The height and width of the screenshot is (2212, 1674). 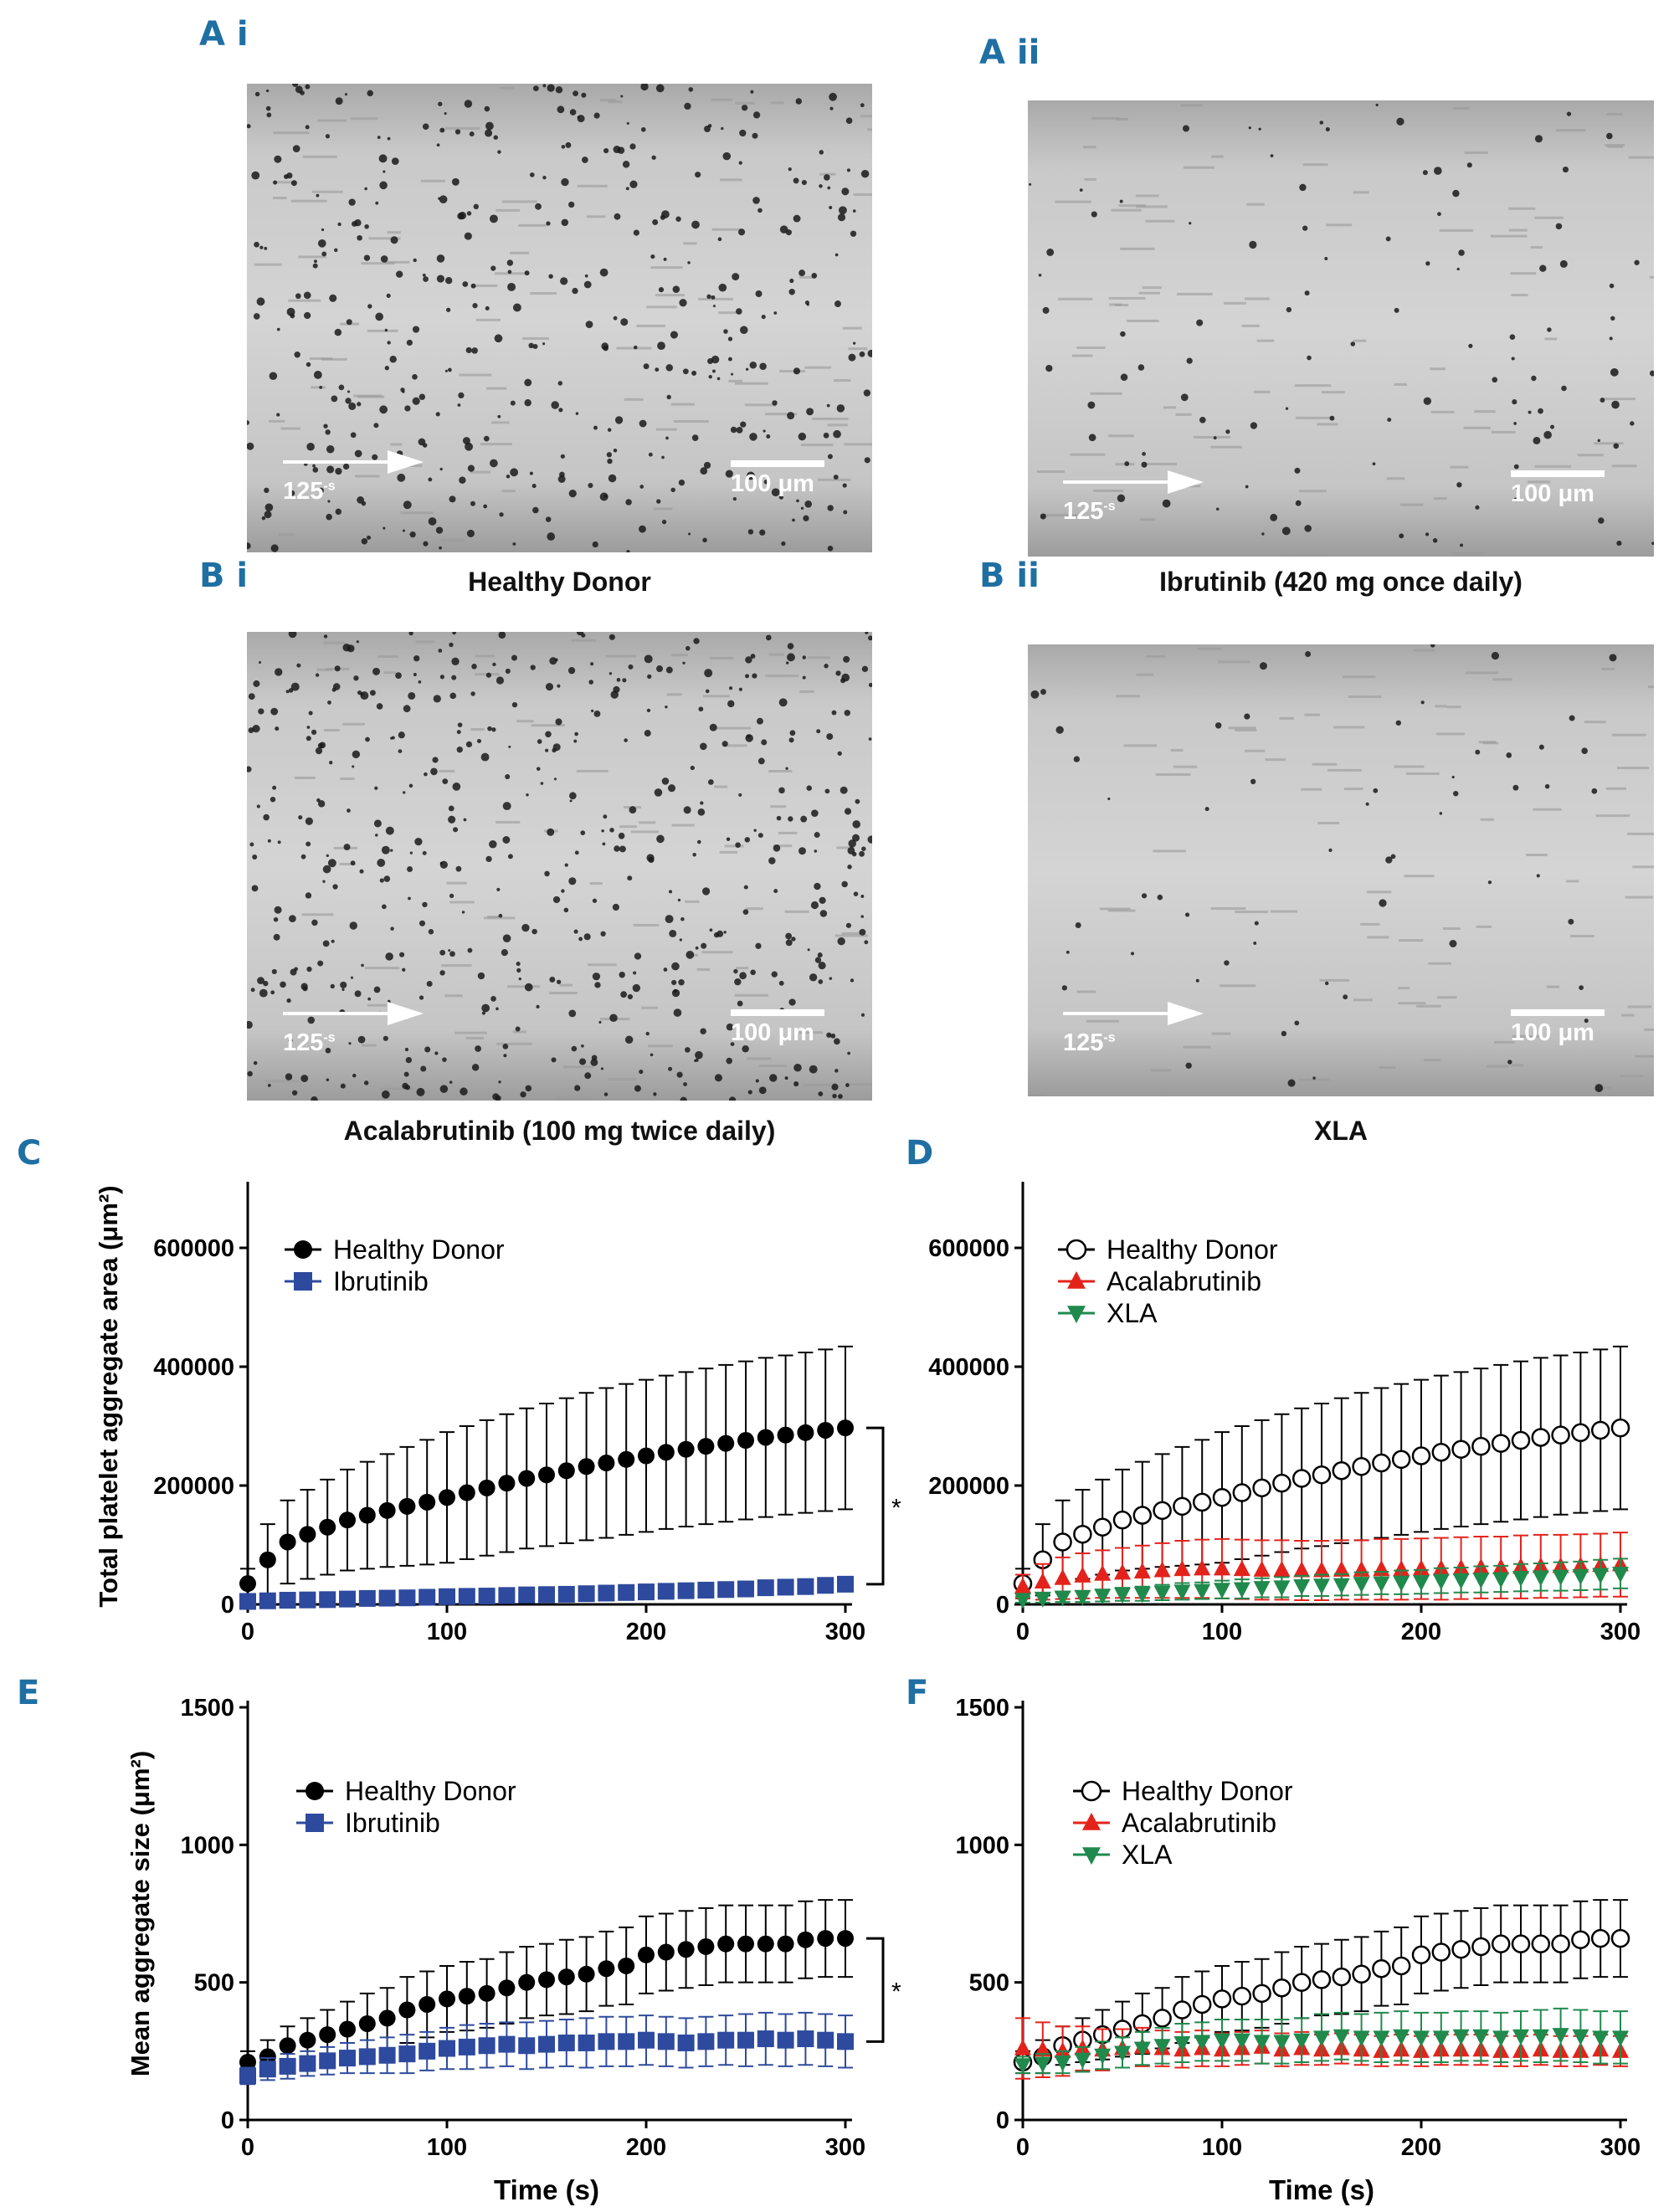 What do you see at coordinates (224, 576) in the screenshot?
I see `panel-letter-bi: B i` at bounding box center [224, 576].